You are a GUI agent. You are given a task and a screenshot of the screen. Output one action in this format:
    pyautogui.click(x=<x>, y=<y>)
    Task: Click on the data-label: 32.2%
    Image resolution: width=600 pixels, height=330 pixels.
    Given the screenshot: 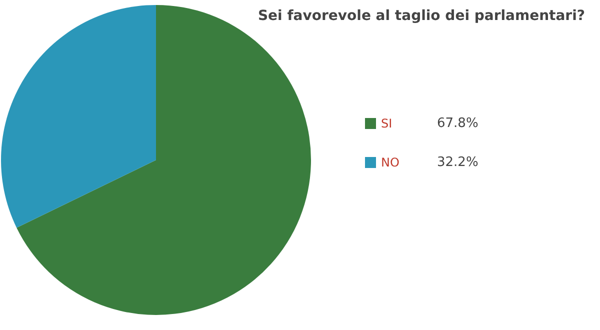 What is the action you would take?
    pyautogui.click(x=457, y=162)
    